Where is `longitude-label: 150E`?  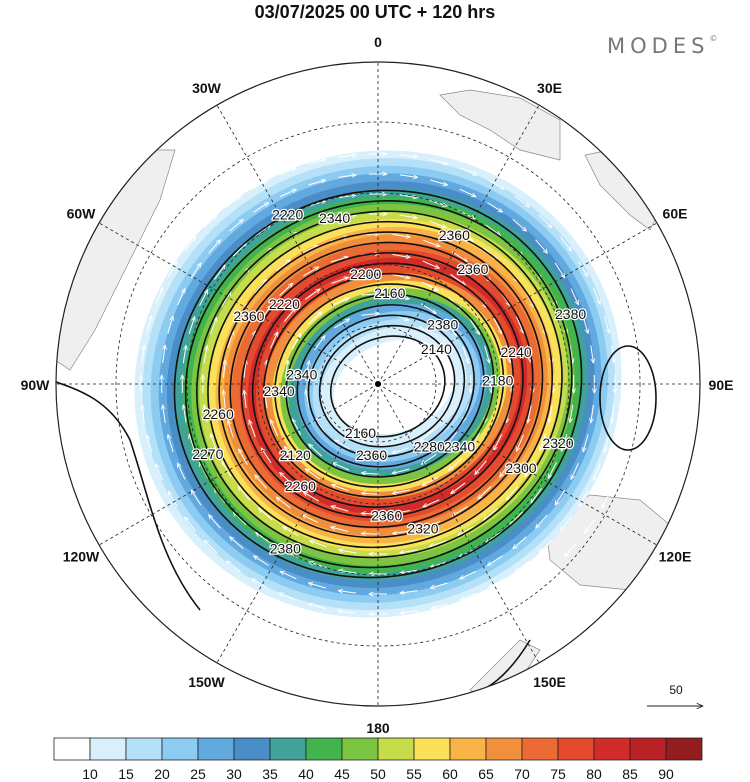 longitude-label: 150E is located at coordinates (549, 682).